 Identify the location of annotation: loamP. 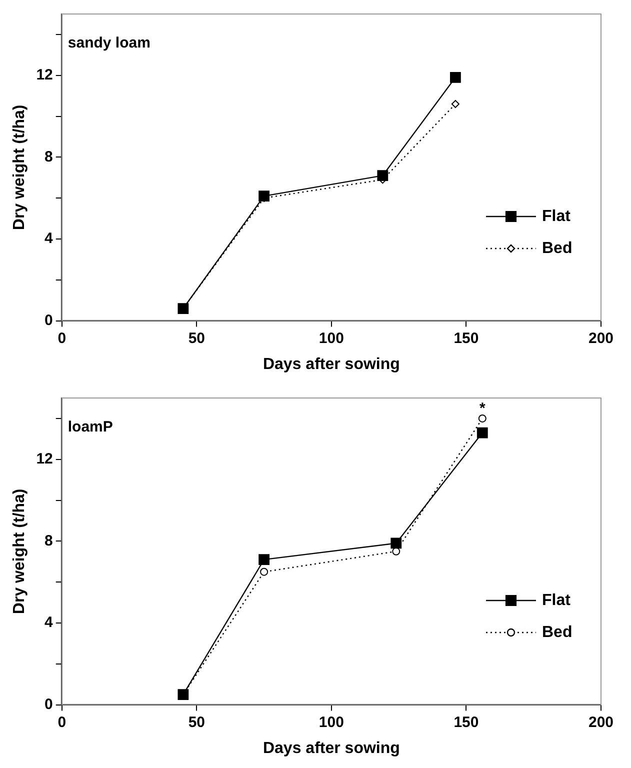
(90, 427).